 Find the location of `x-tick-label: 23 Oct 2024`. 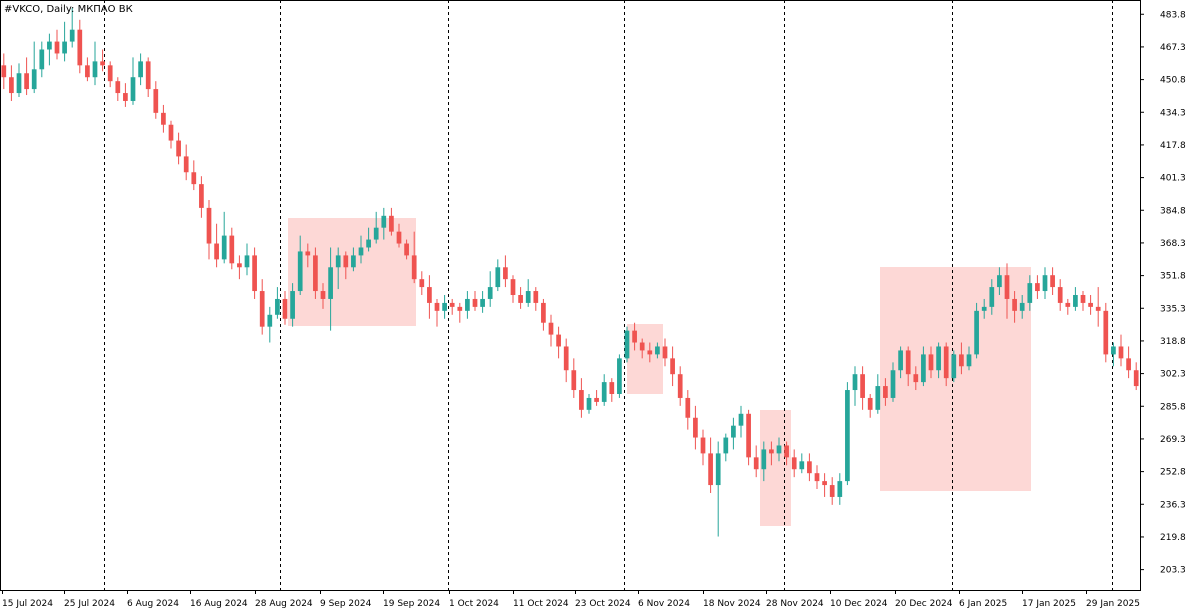

x-tick-label: 23 Oct 2024 is located at coordinates (603, 604).